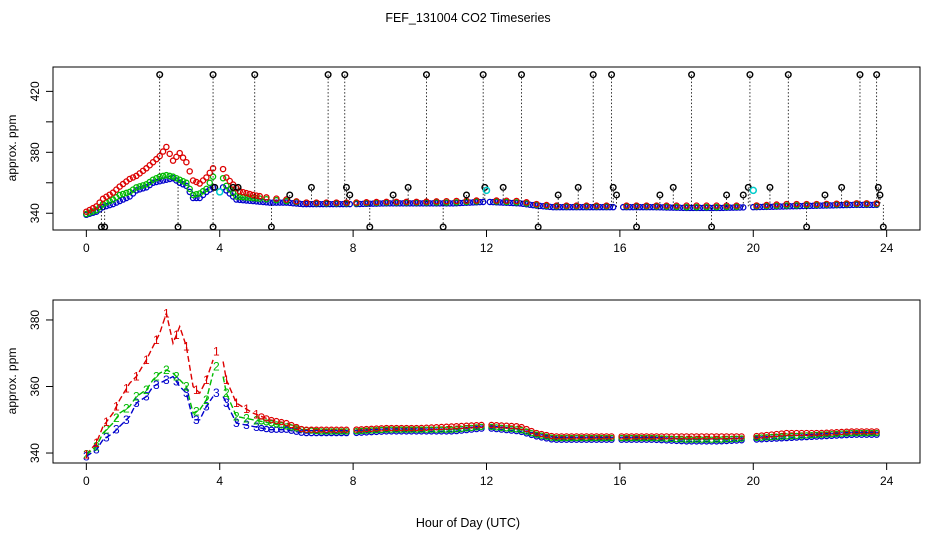 This screenshot has height=545, width=936. What do you see at coordinates (12, 148) in the screenshot?
I see `top-y-axis-label: approx. ppm` at bounding box center [12, 148].